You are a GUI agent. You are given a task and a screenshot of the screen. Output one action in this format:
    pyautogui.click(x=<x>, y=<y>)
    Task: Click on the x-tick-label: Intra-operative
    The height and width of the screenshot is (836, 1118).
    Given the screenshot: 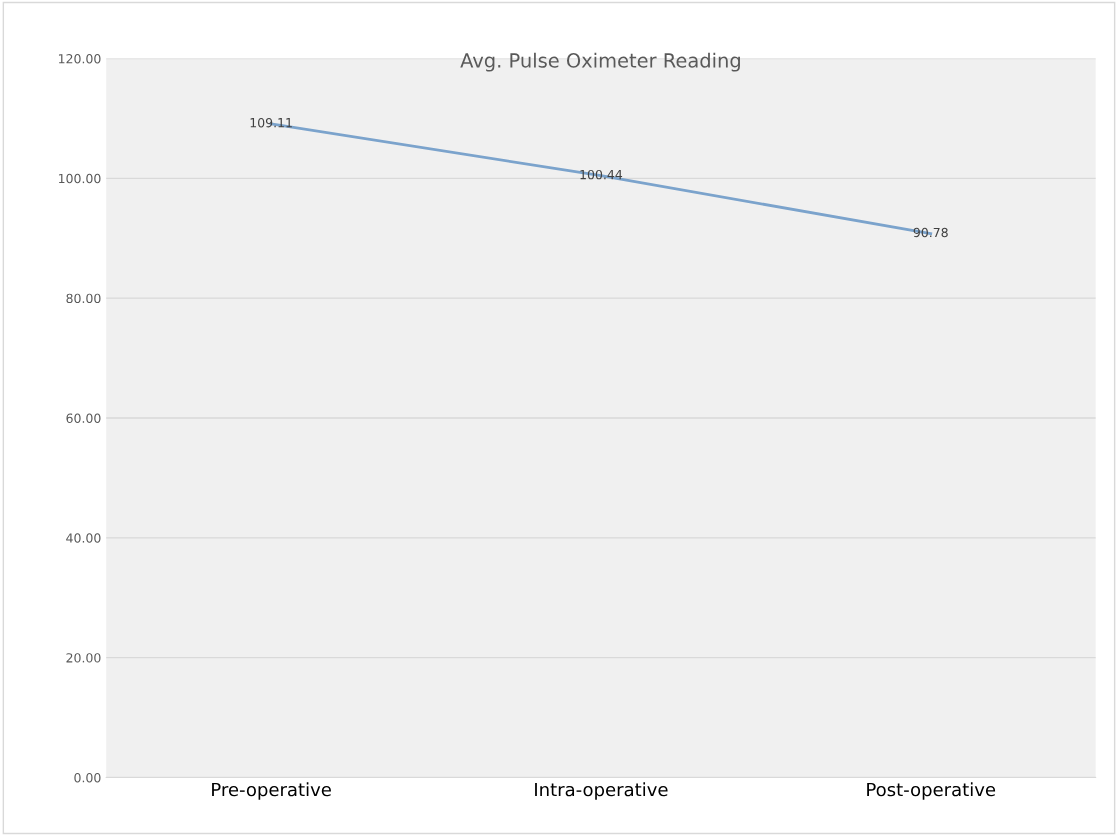 What is the action you would take?
    pyautogui.click(x=601, y=791)
    